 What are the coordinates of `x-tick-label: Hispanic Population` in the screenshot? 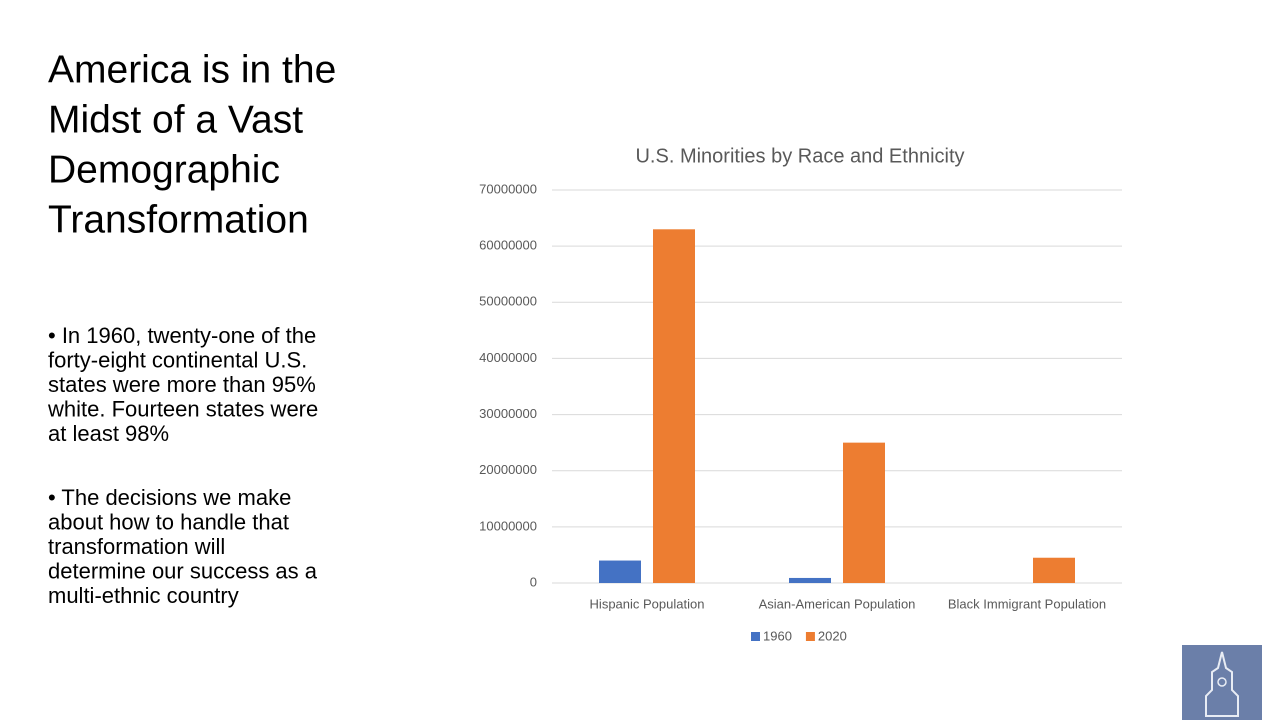 It's located at (647, 603).